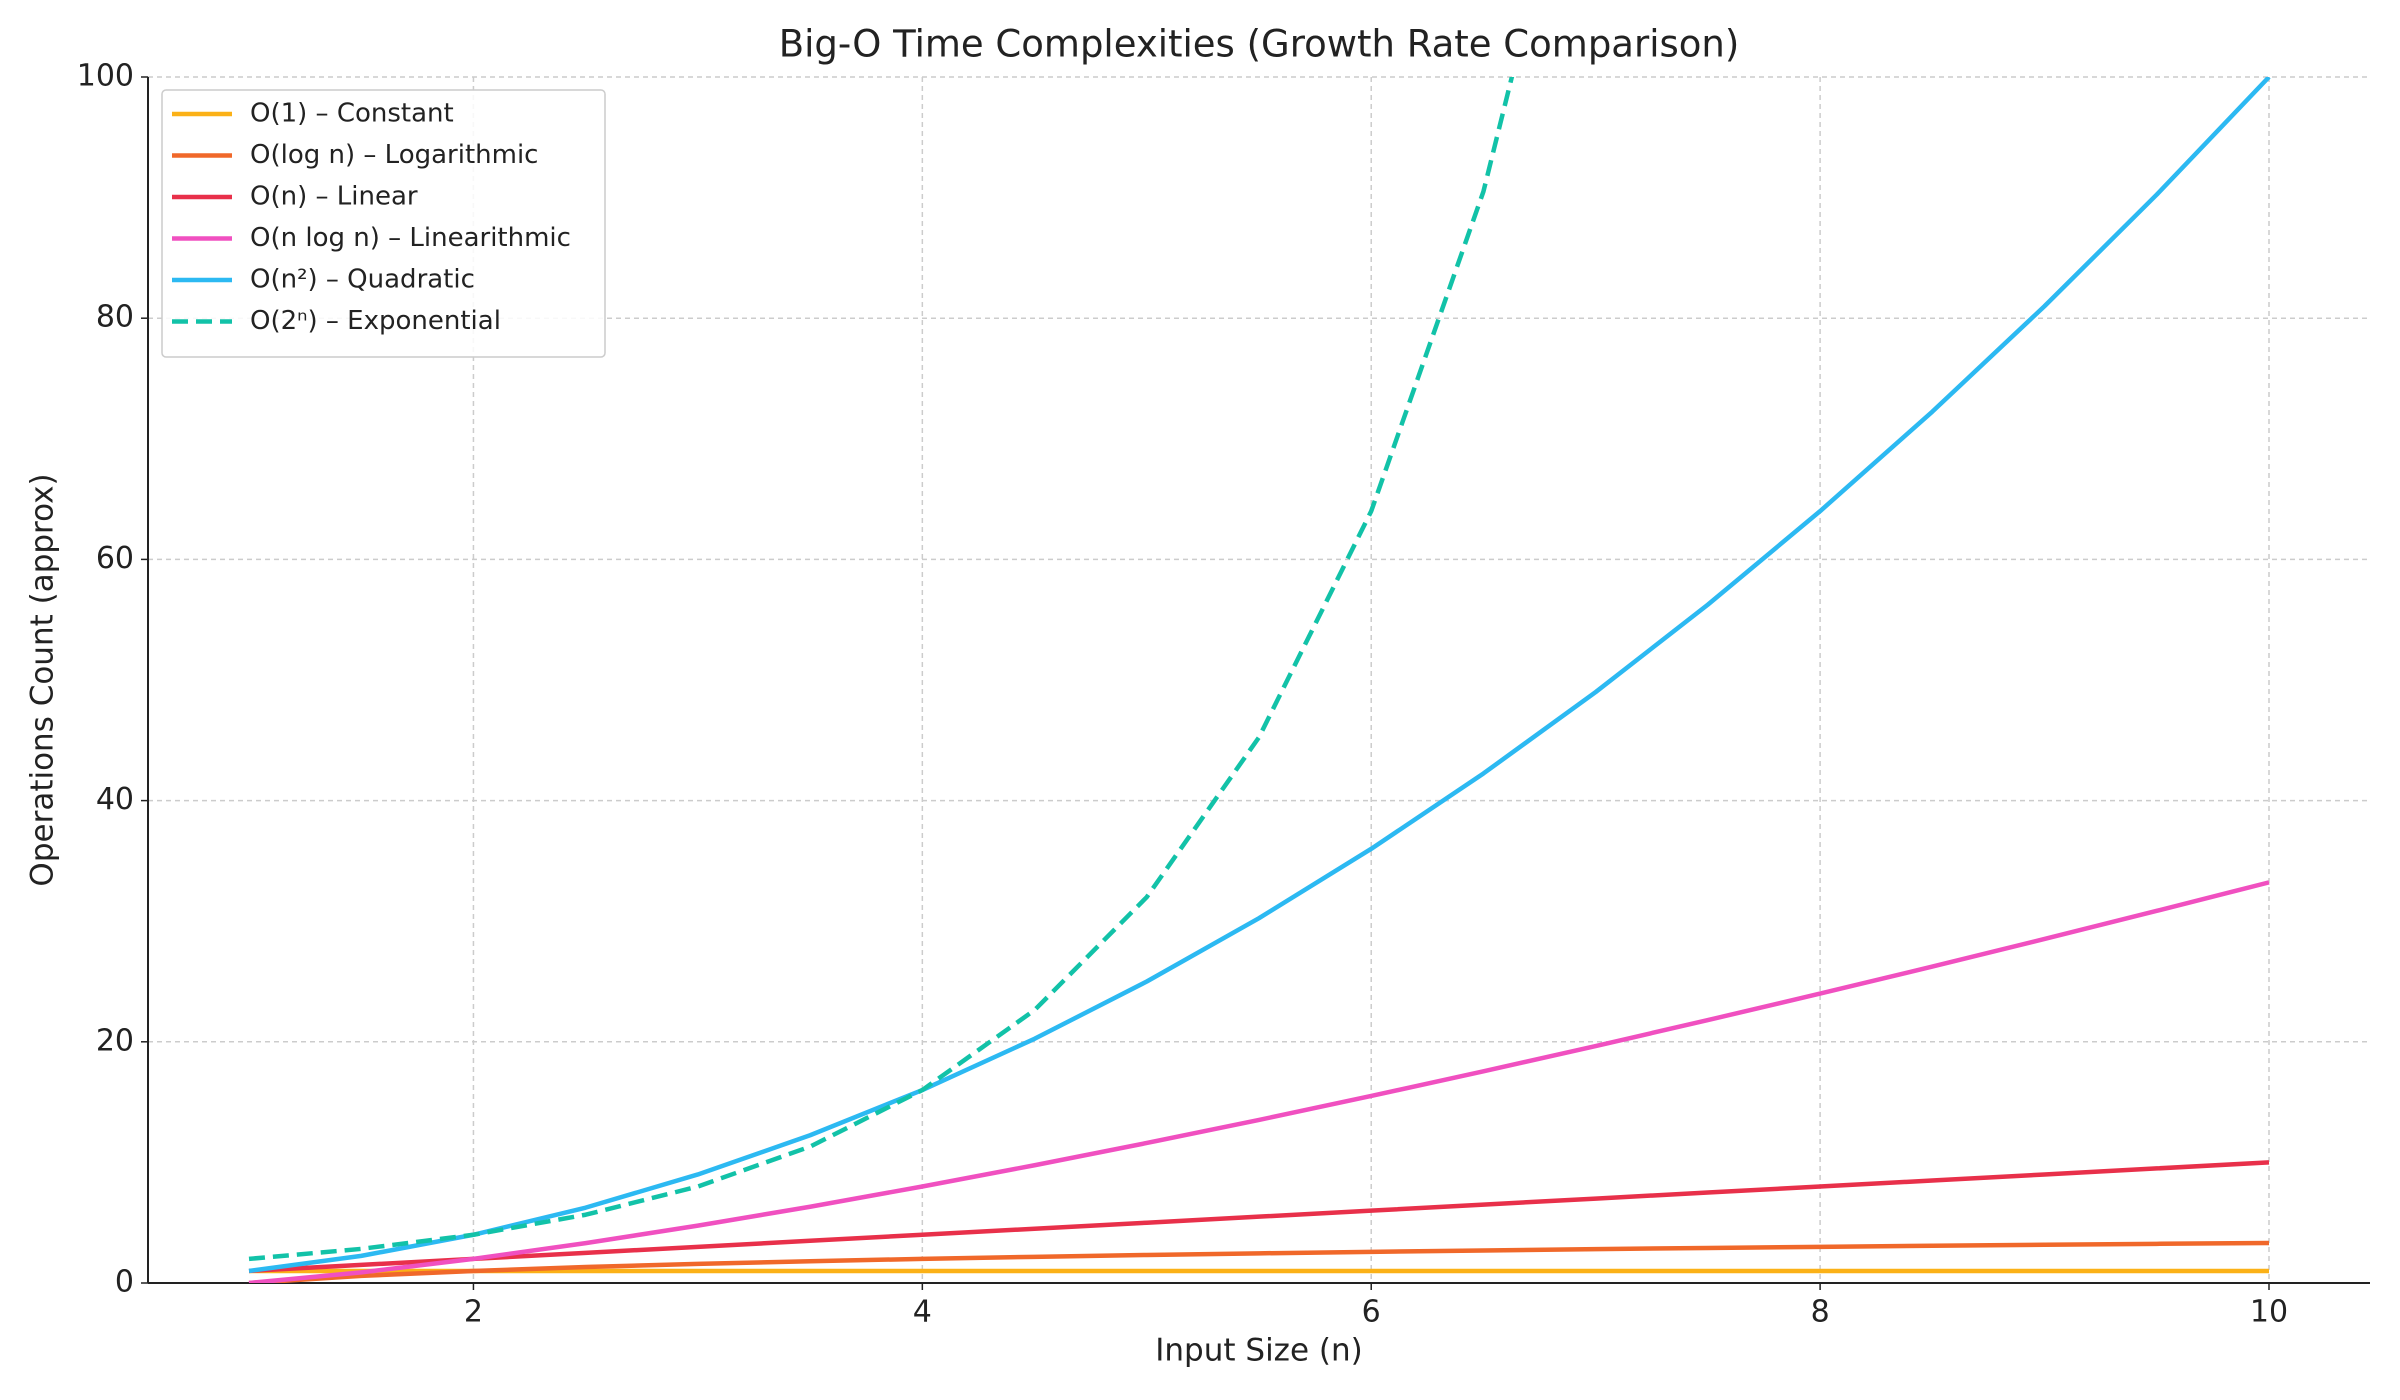  Describe the element at coordinates (2269, 1312) in the screenshot. I see `x-tick-label: 10` at that location.